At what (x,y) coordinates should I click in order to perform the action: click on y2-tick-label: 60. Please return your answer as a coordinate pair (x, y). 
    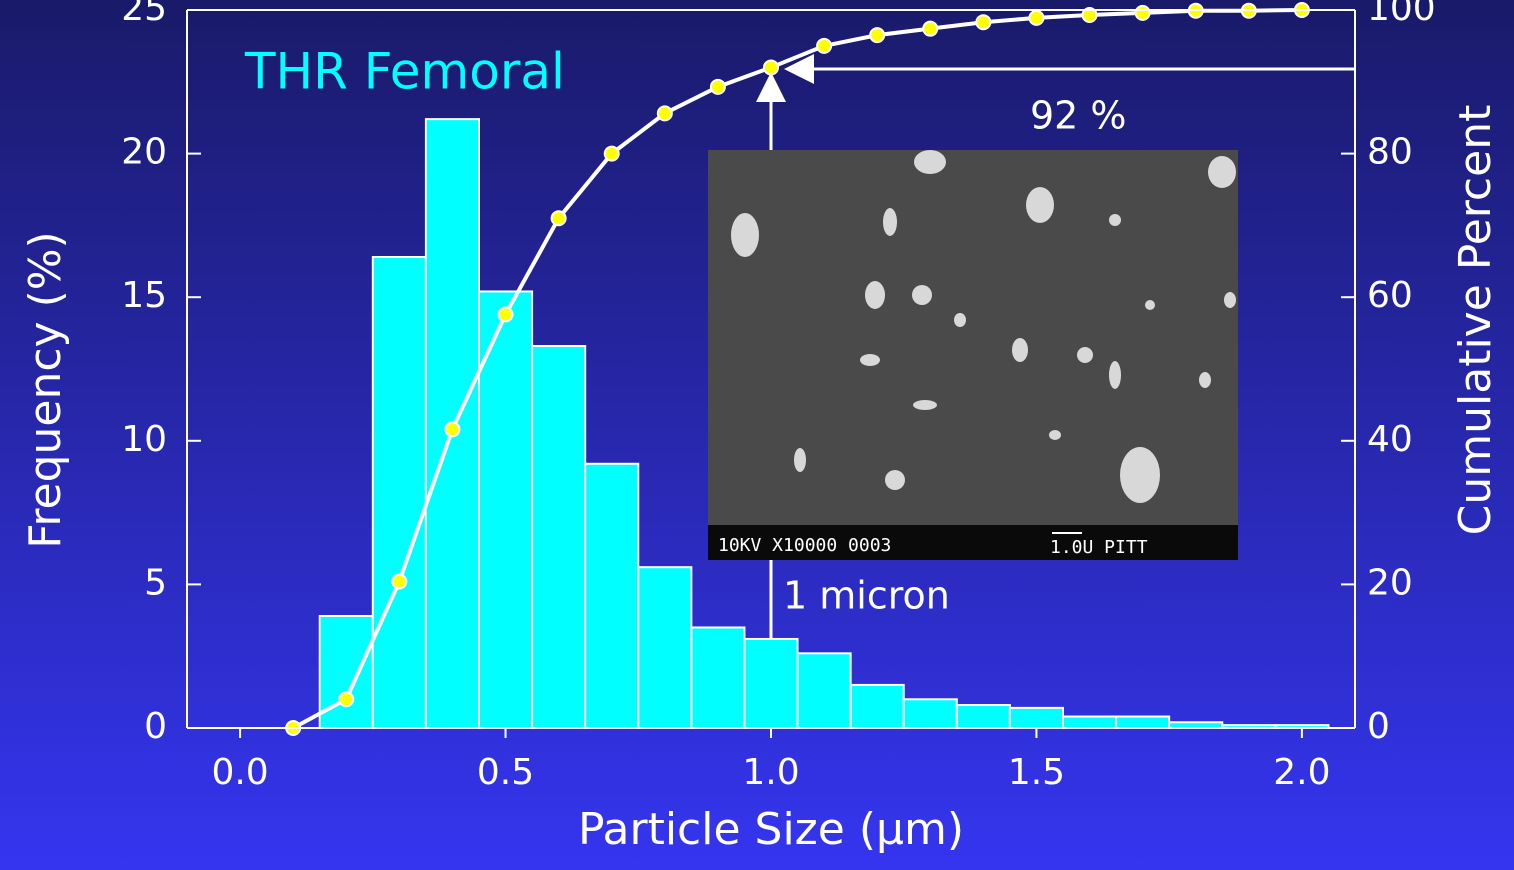
    Looking at the image, I should click on (1390, 295).